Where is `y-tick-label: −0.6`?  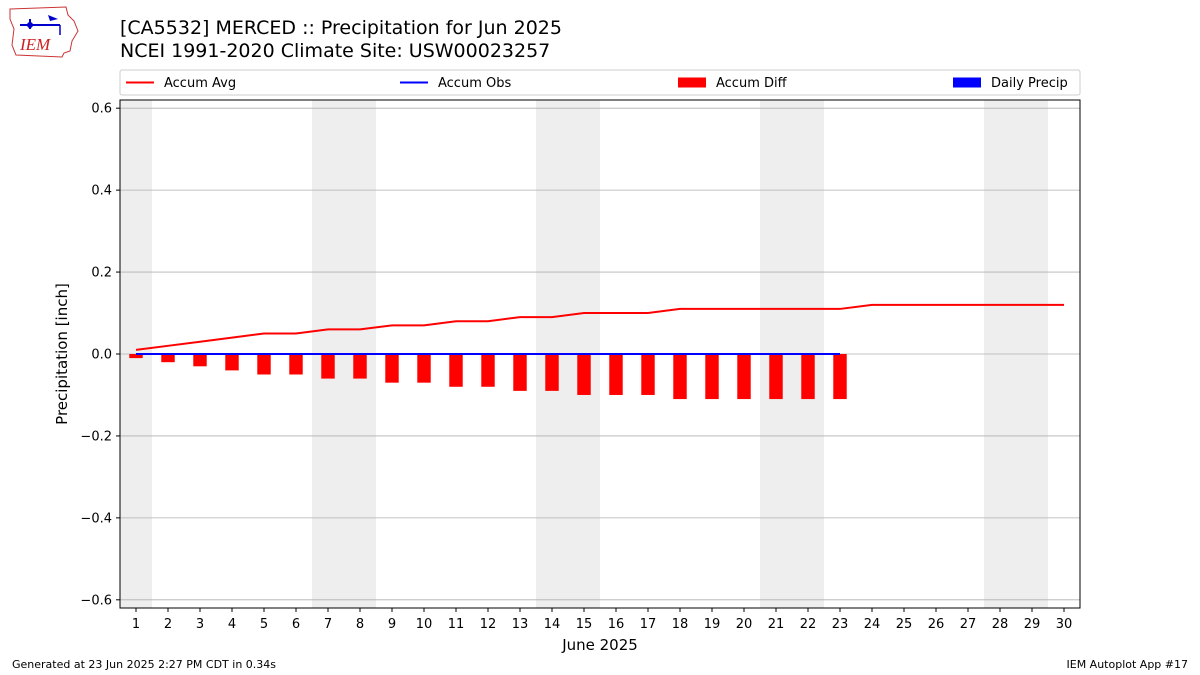 y-tick-label: −0.6 is located at coordinates (96, 600).